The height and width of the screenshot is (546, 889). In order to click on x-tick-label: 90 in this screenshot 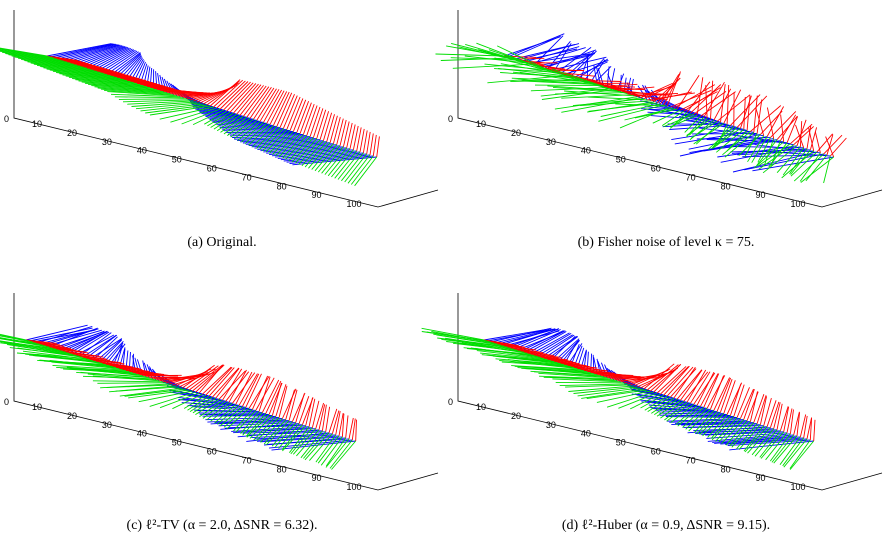, I will do `click(317, 195)`.